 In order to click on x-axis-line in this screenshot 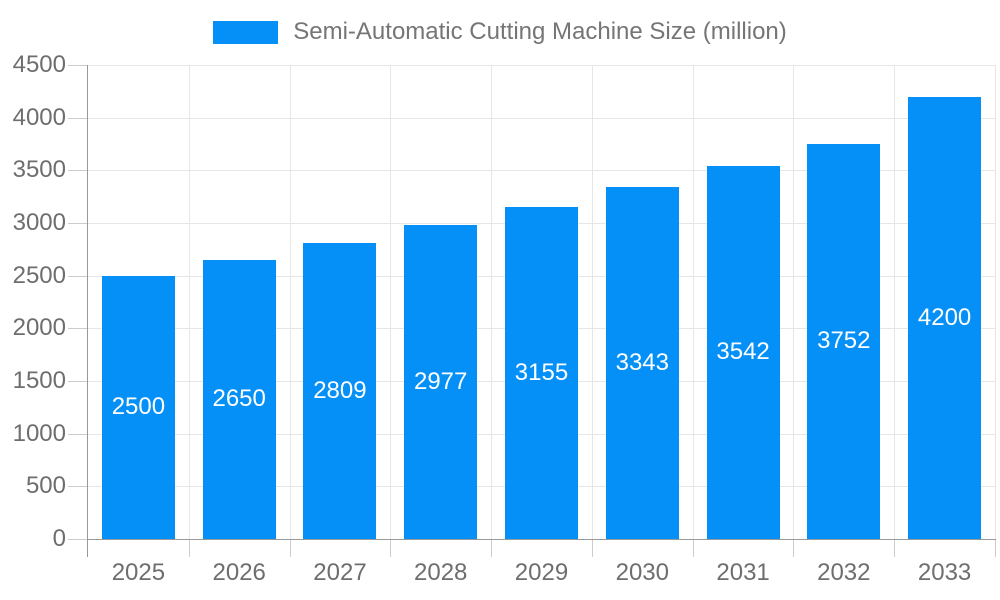, I will do `click(541, 539)`.